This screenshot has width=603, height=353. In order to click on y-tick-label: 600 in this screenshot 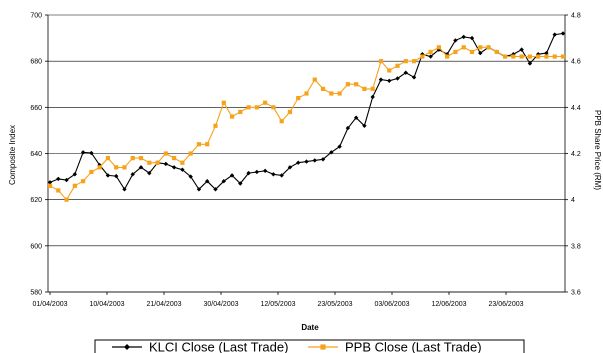, I will do `click(36, 246)`.